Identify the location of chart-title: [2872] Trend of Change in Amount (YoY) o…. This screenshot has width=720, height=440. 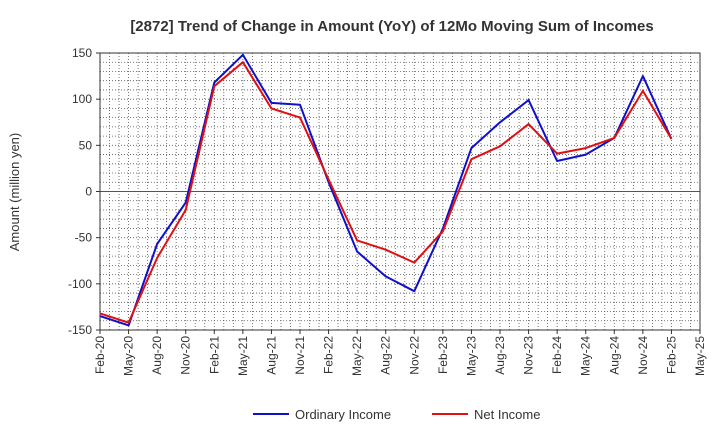
(391, 26).